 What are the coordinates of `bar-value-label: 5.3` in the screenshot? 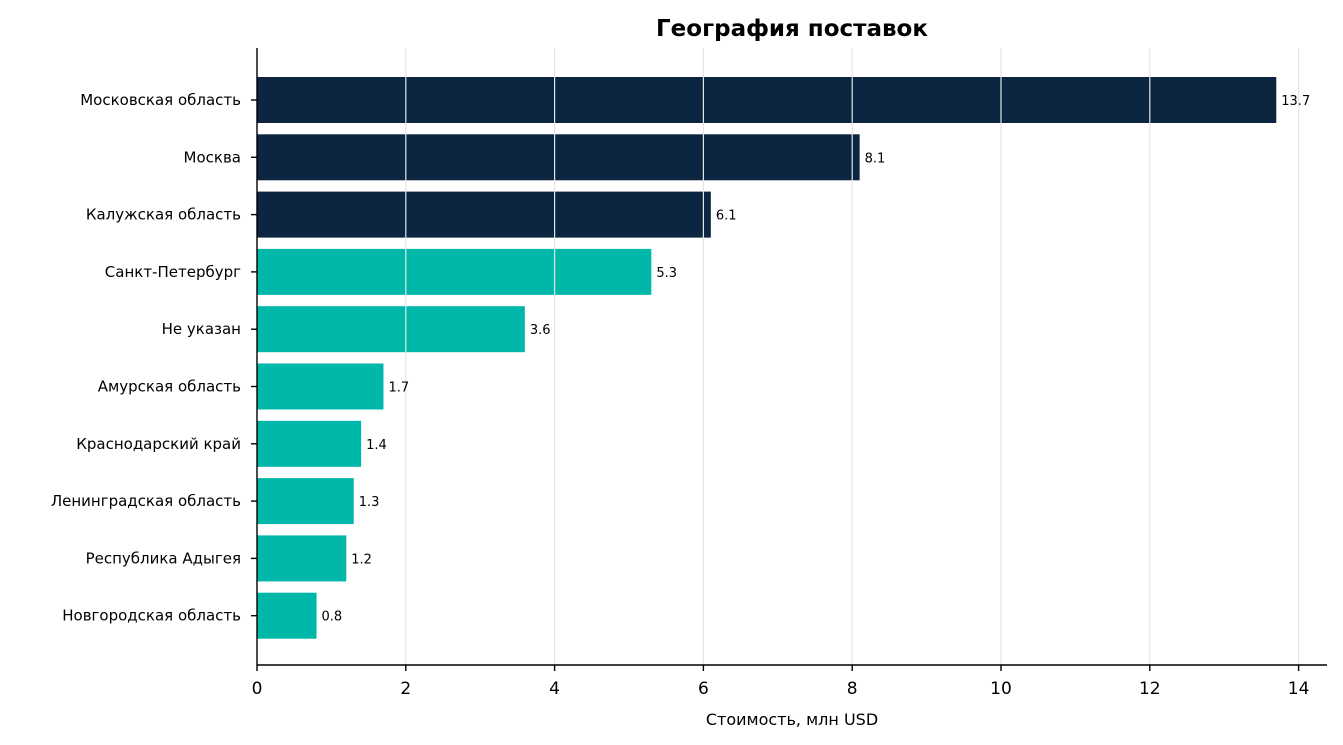 It's located at (666, 273).